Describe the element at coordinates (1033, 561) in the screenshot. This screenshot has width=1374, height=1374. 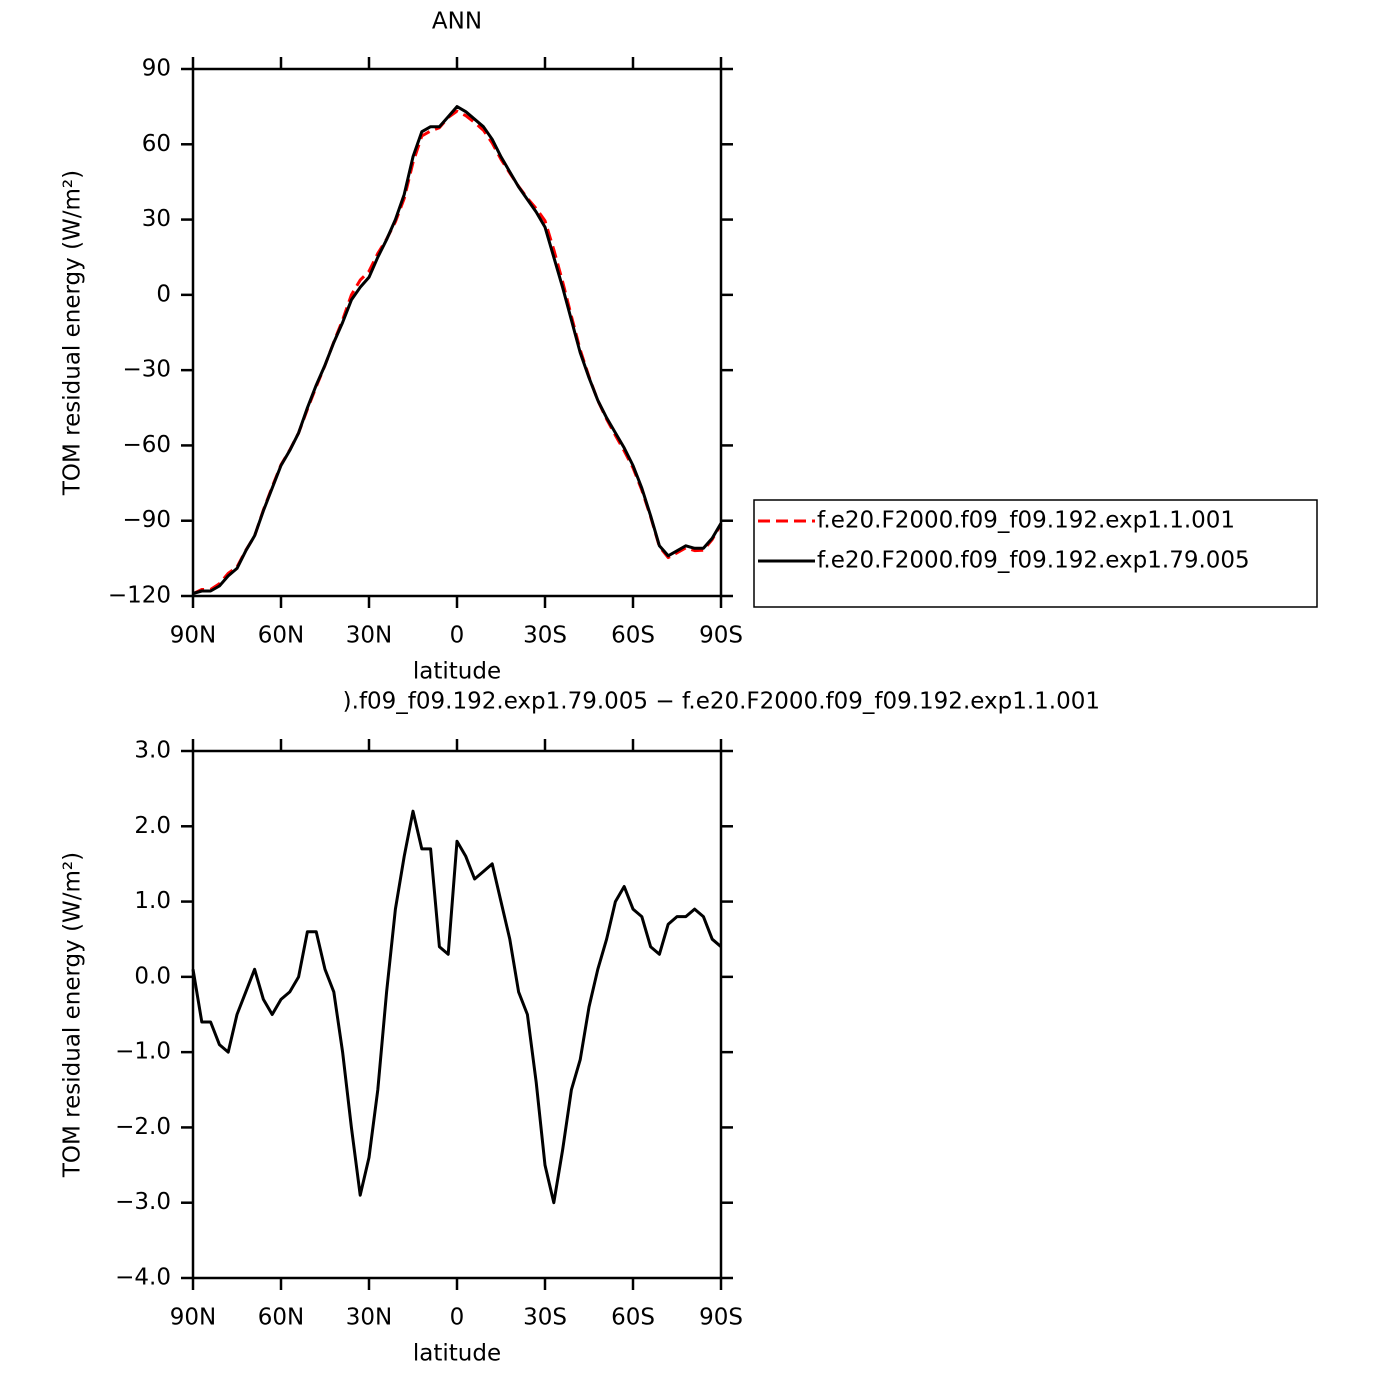
I see `legend-label: f.e20.F2000.f09_f09.192.exp1.79.005` at that location.